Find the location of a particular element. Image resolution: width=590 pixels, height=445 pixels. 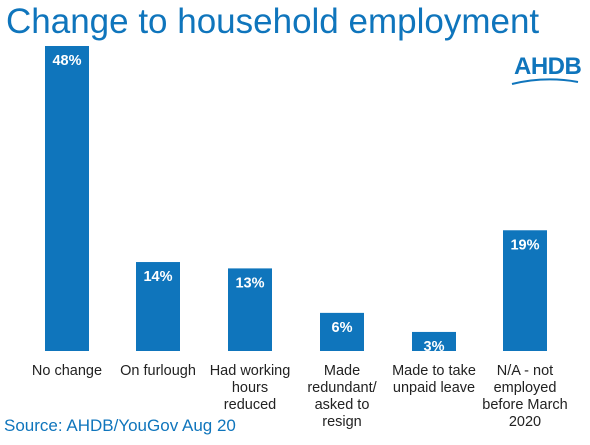

category-label-2: Had working hours reduced is located at coordinates (250, 388).